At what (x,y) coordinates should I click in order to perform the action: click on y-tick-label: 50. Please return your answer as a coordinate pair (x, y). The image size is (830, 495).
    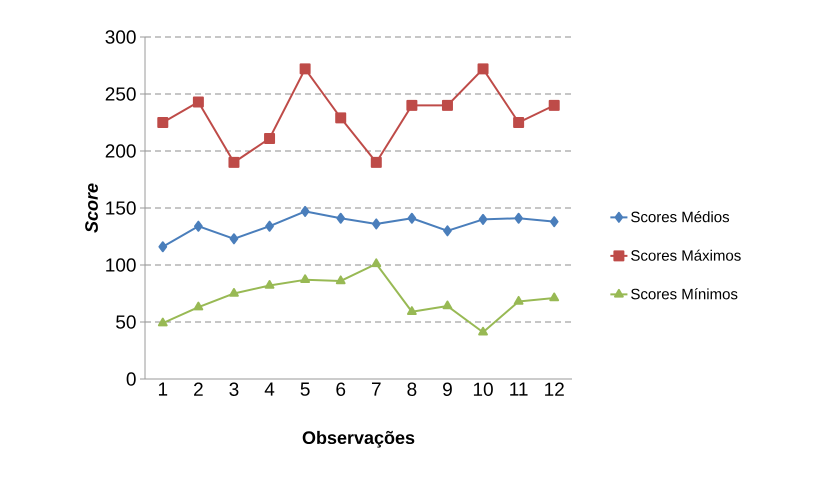
    Looking at the image, I should click on (126, 322).